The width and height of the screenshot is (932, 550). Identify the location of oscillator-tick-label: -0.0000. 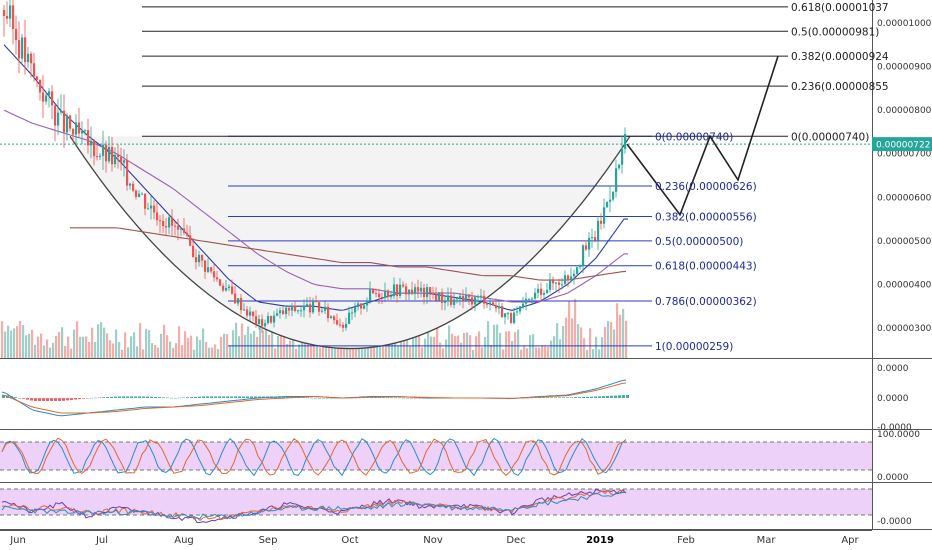
(894, 522).